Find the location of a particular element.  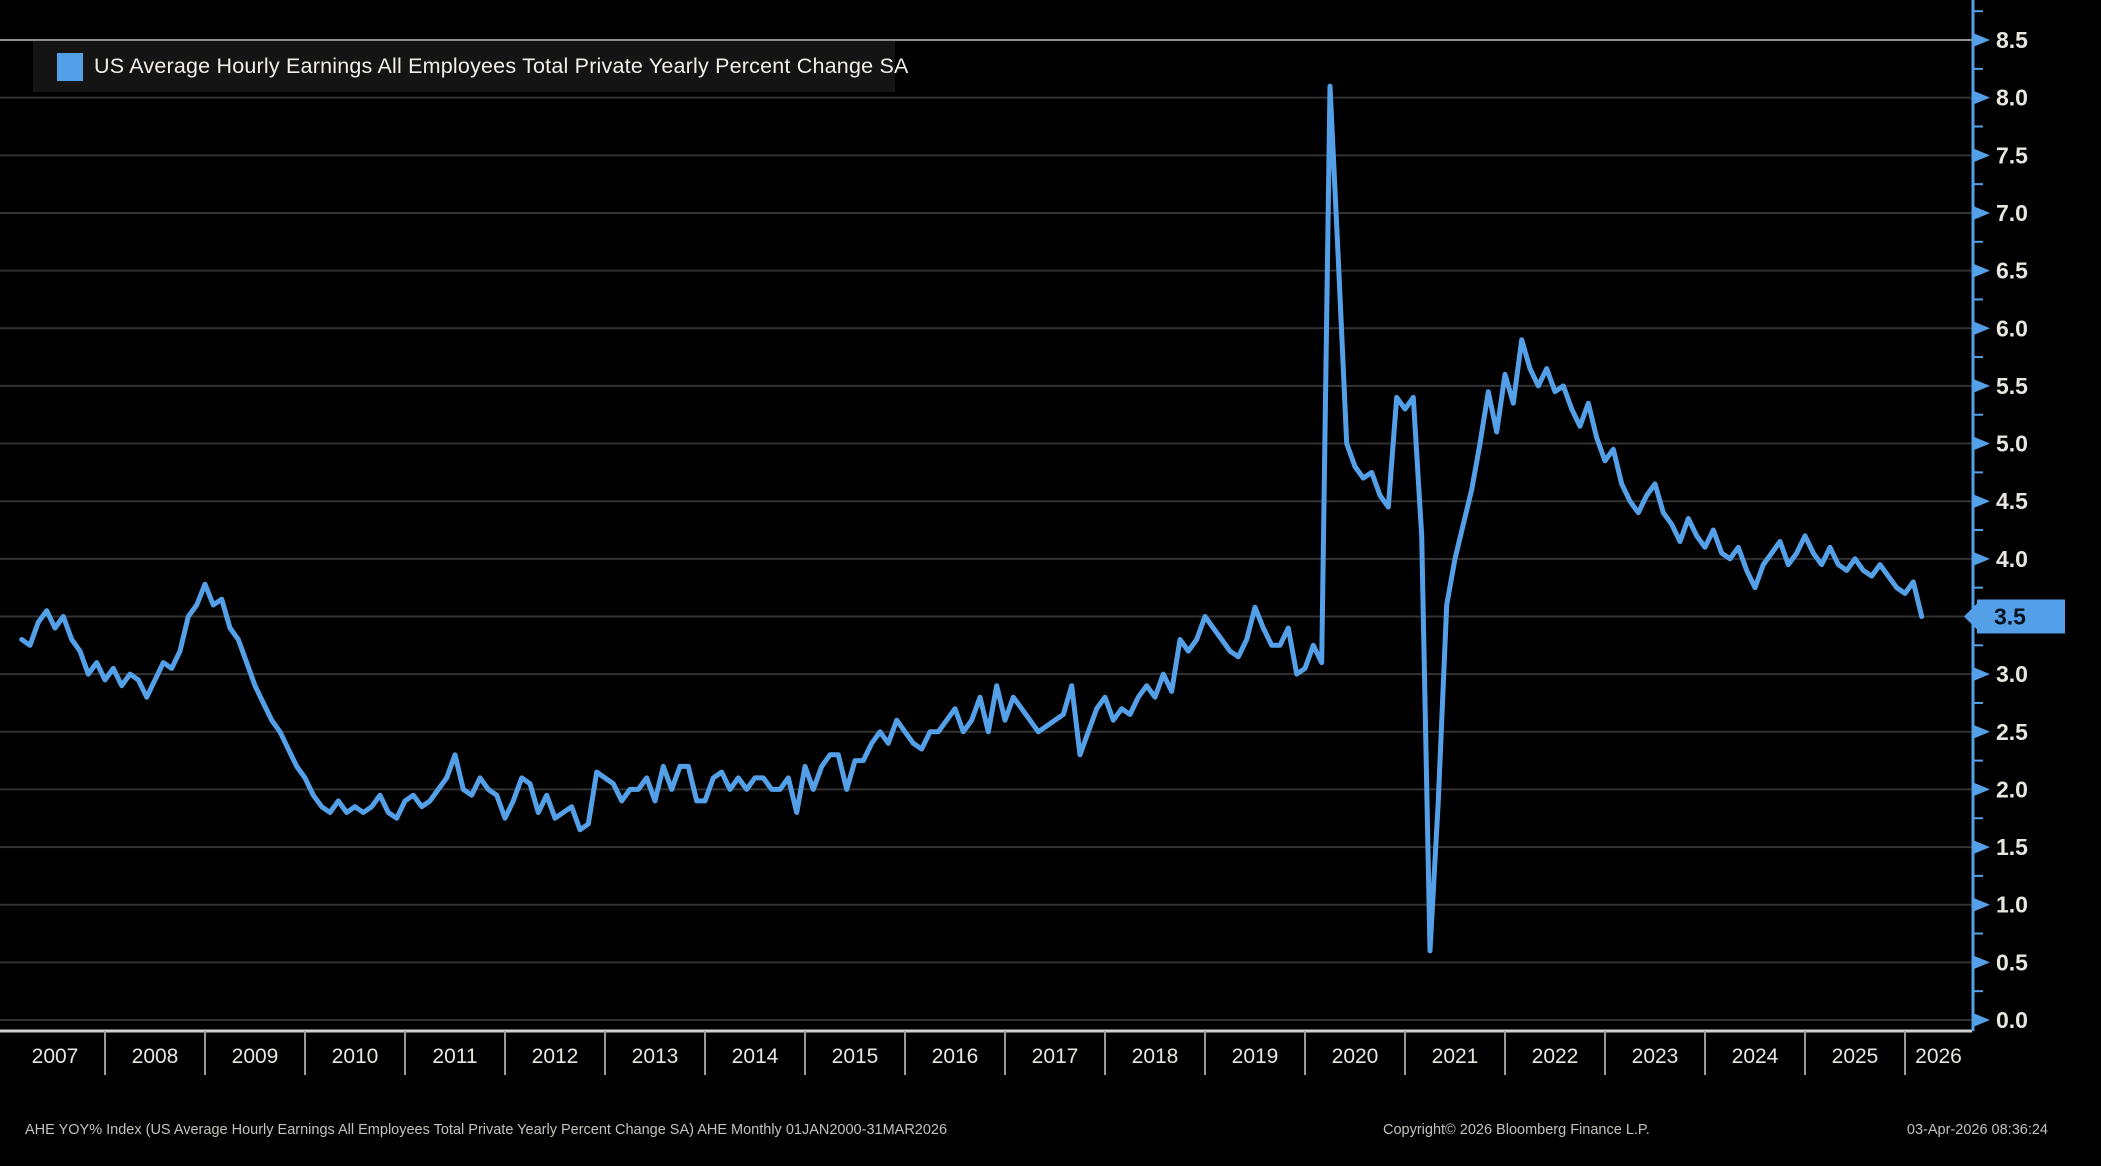

x-tick-label: 2016 is located at coordinates (955, 1056).